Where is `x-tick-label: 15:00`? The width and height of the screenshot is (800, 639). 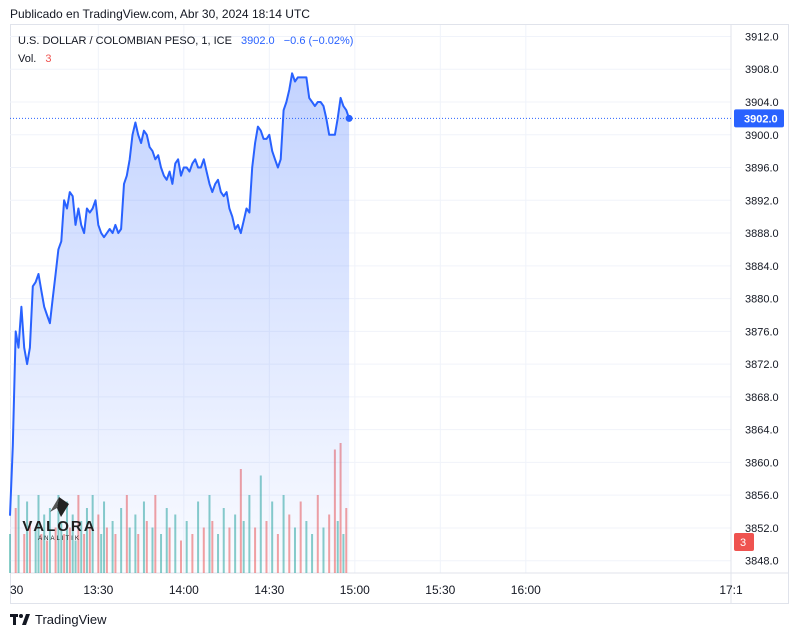 x-tick-label: 15:00 is located at coordinates (355, 590).